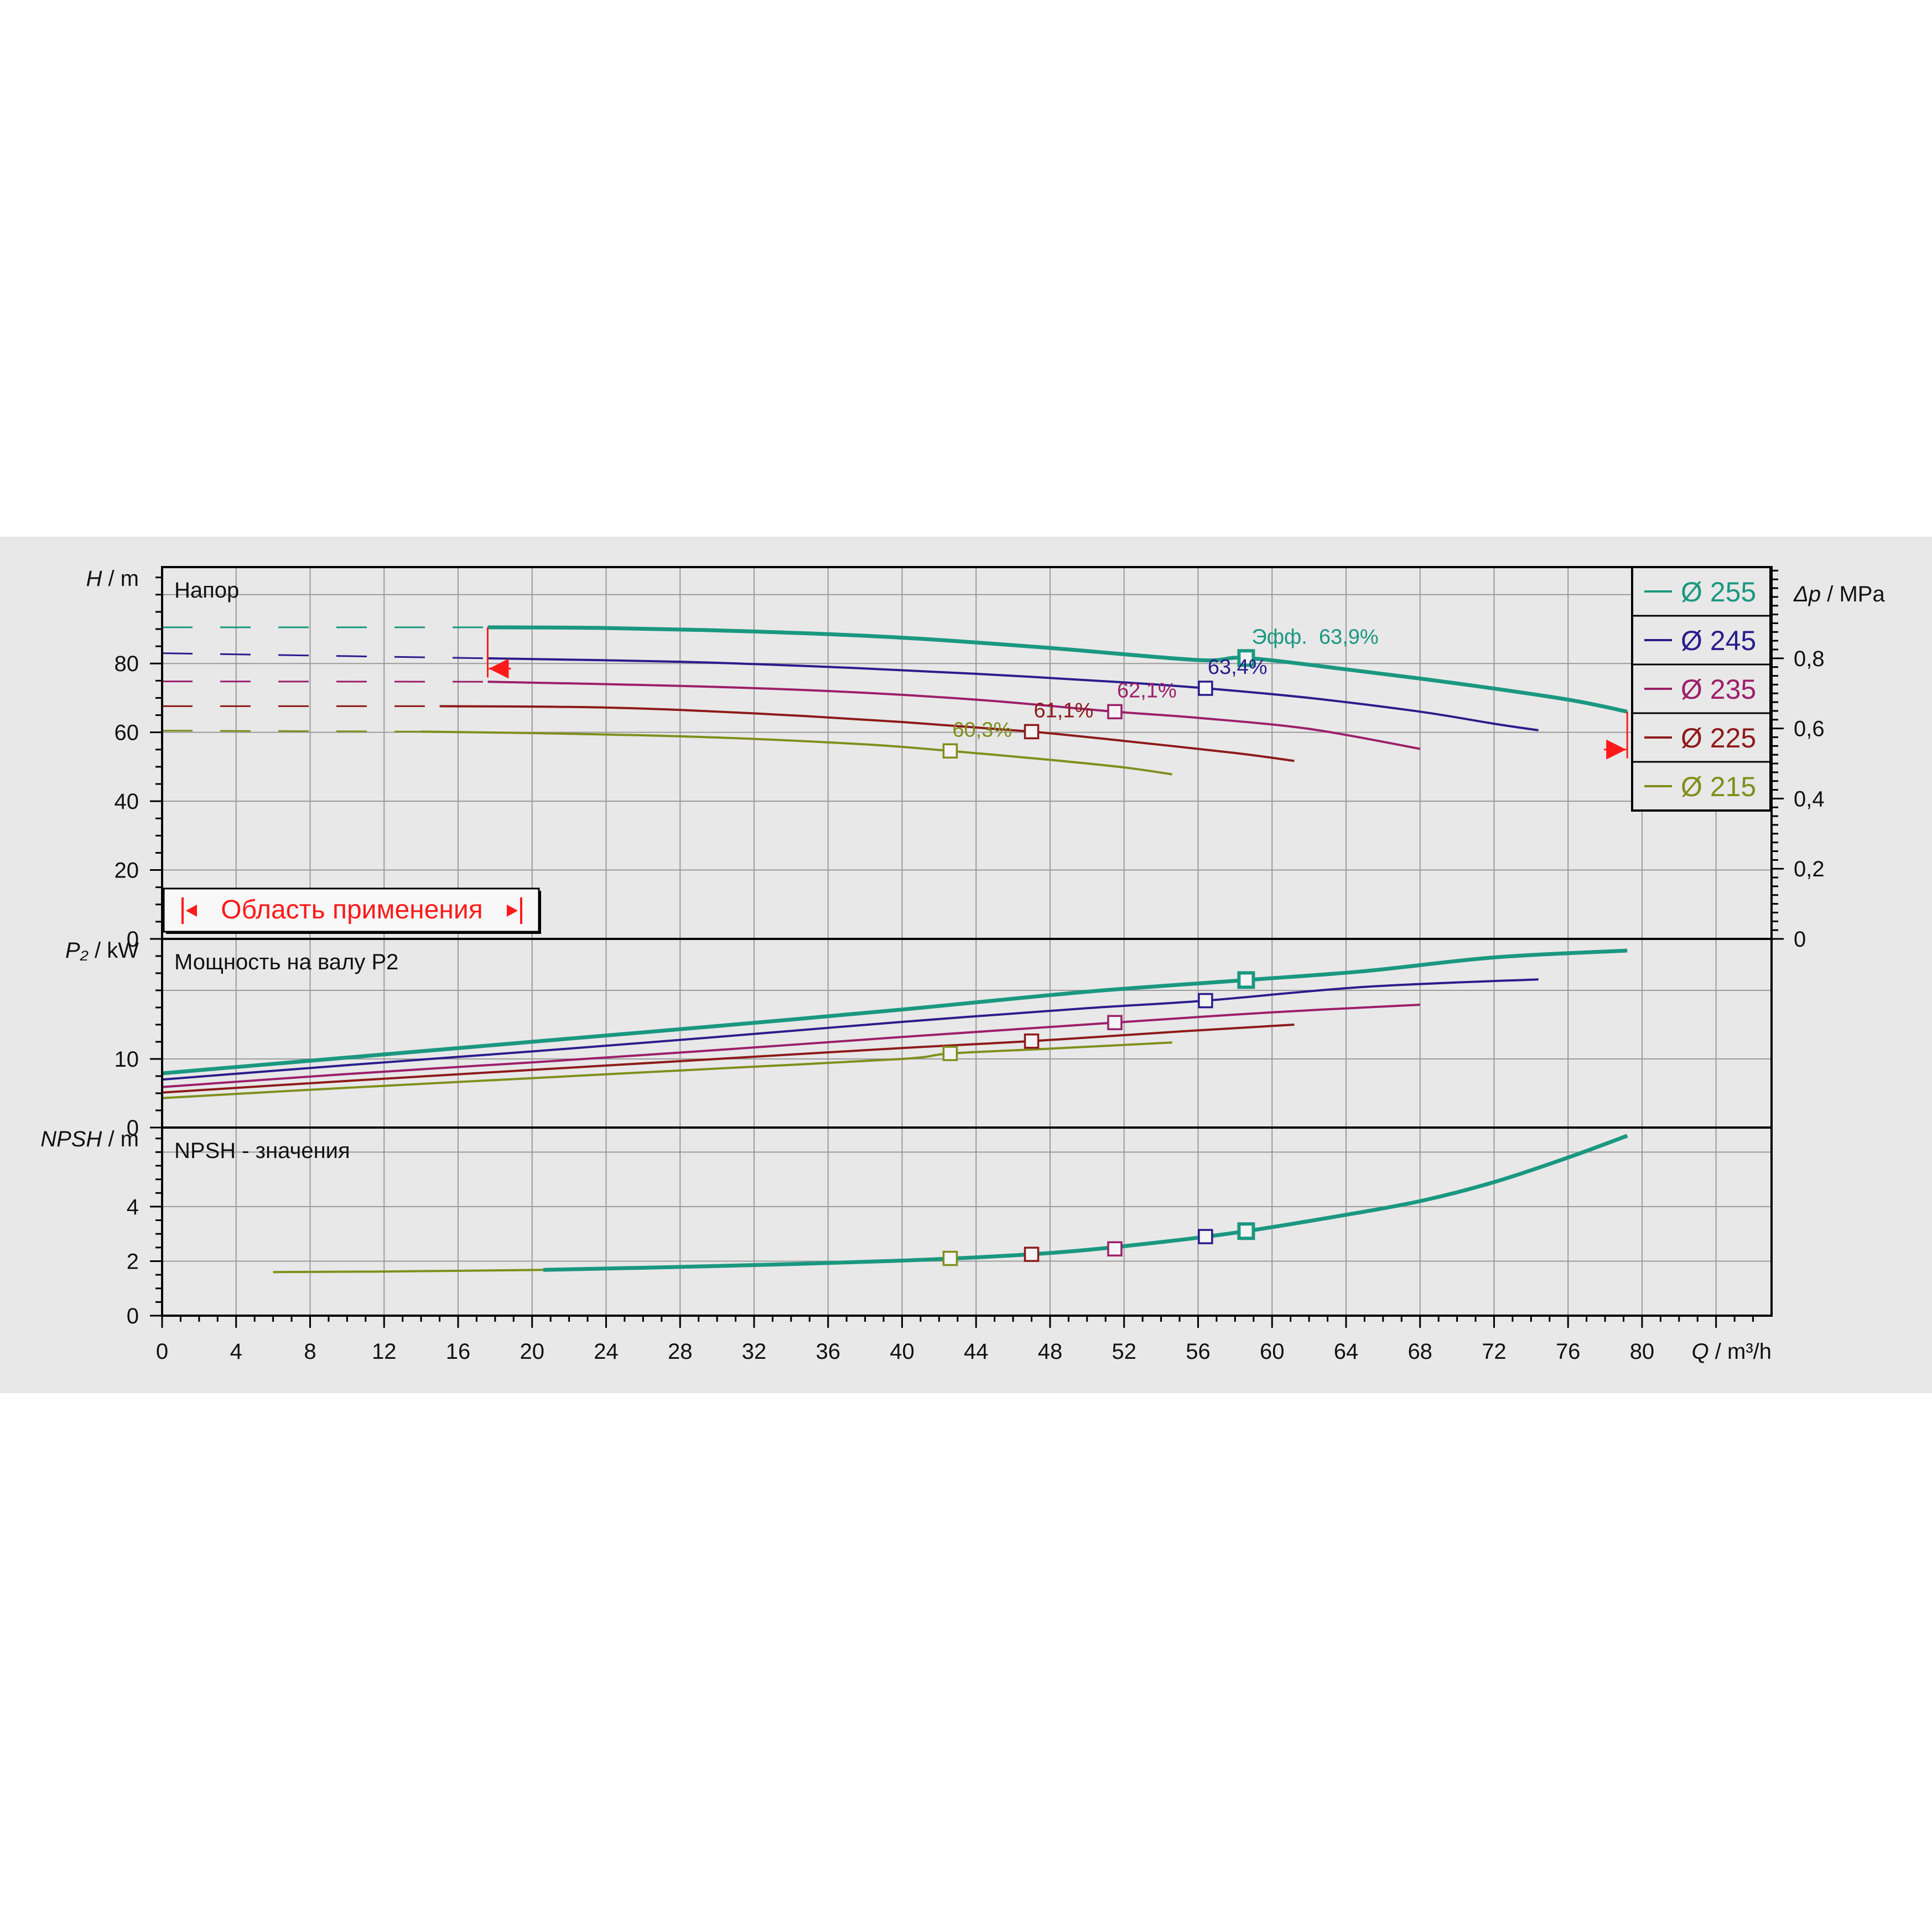 This screenshot has height=1932, width=1932. I want to click on x-tick-label: 44, so click(977, 1351).